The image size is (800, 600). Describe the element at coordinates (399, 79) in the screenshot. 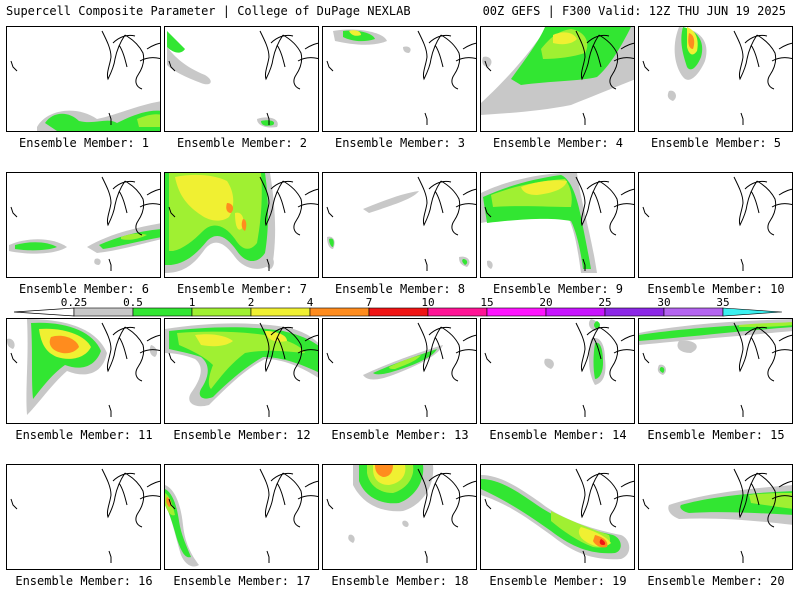

I see `ensemble-member-3-map` at that location.